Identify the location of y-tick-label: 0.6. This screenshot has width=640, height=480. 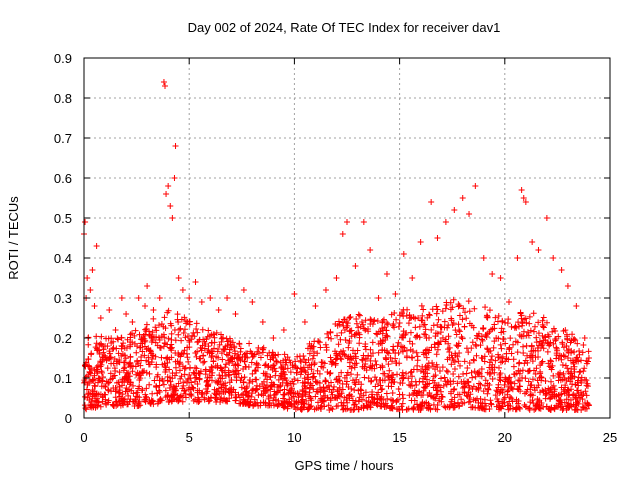
(63, 178).